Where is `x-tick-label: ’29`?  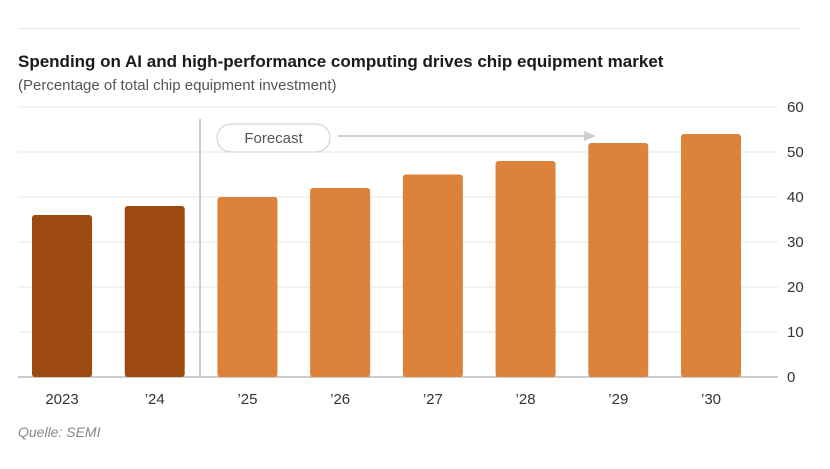 x-tick-label: ’29 is located at coordinates (618, 399).